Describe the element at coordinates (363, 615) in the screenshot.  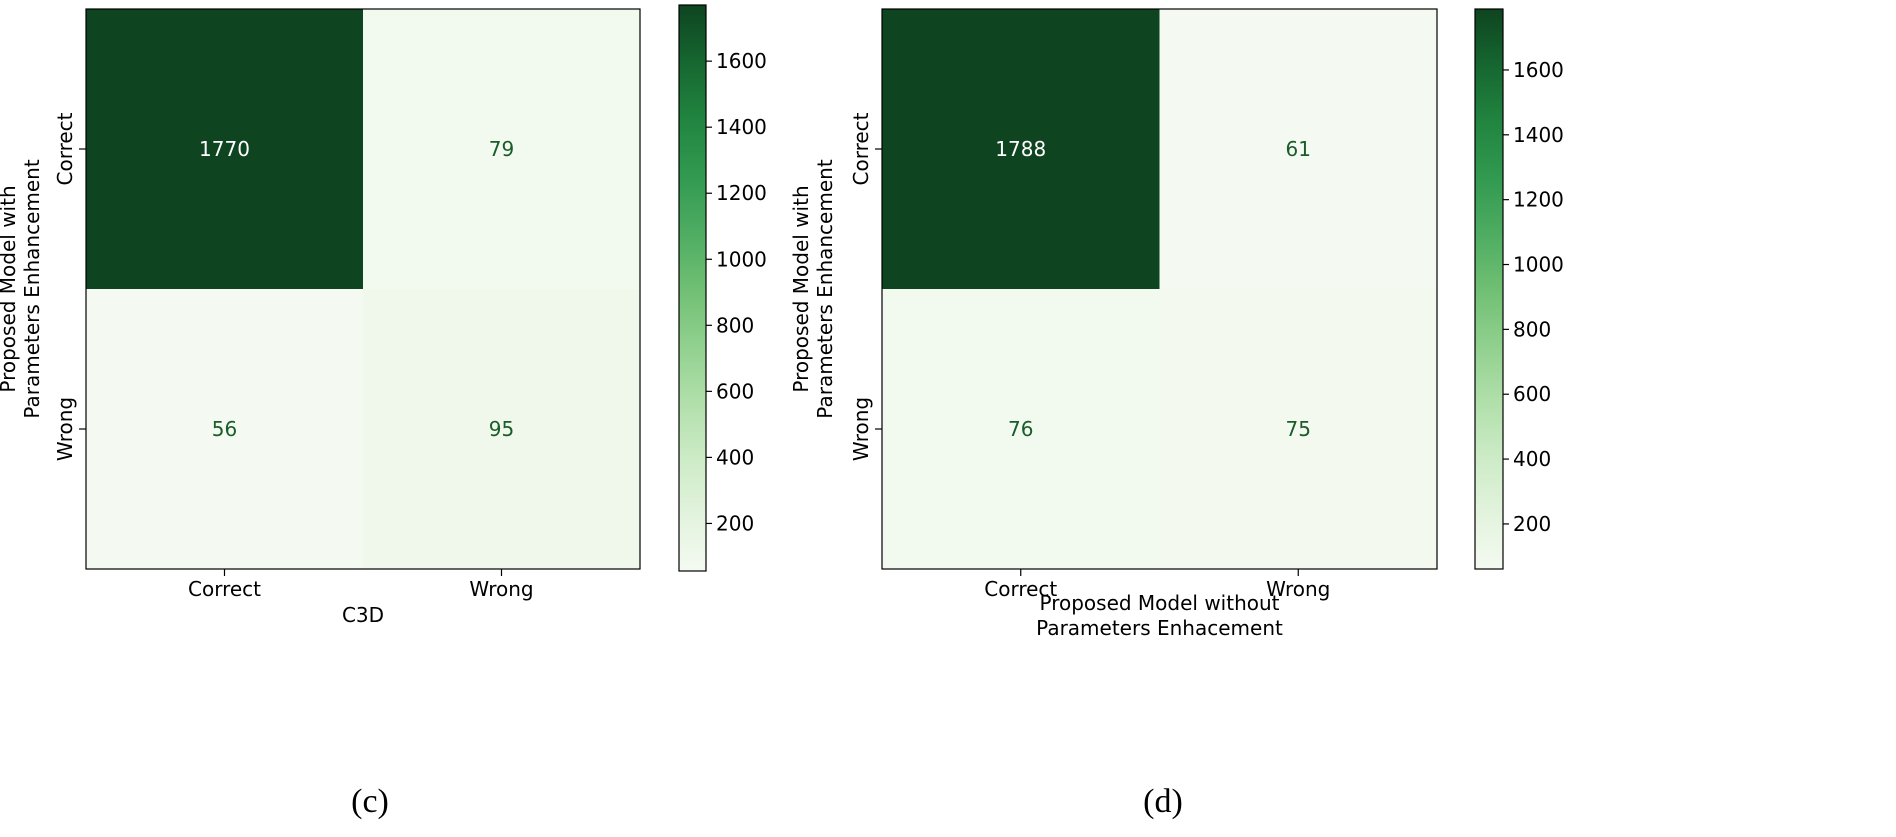
I see `x-axis-title: C3D` at that location.